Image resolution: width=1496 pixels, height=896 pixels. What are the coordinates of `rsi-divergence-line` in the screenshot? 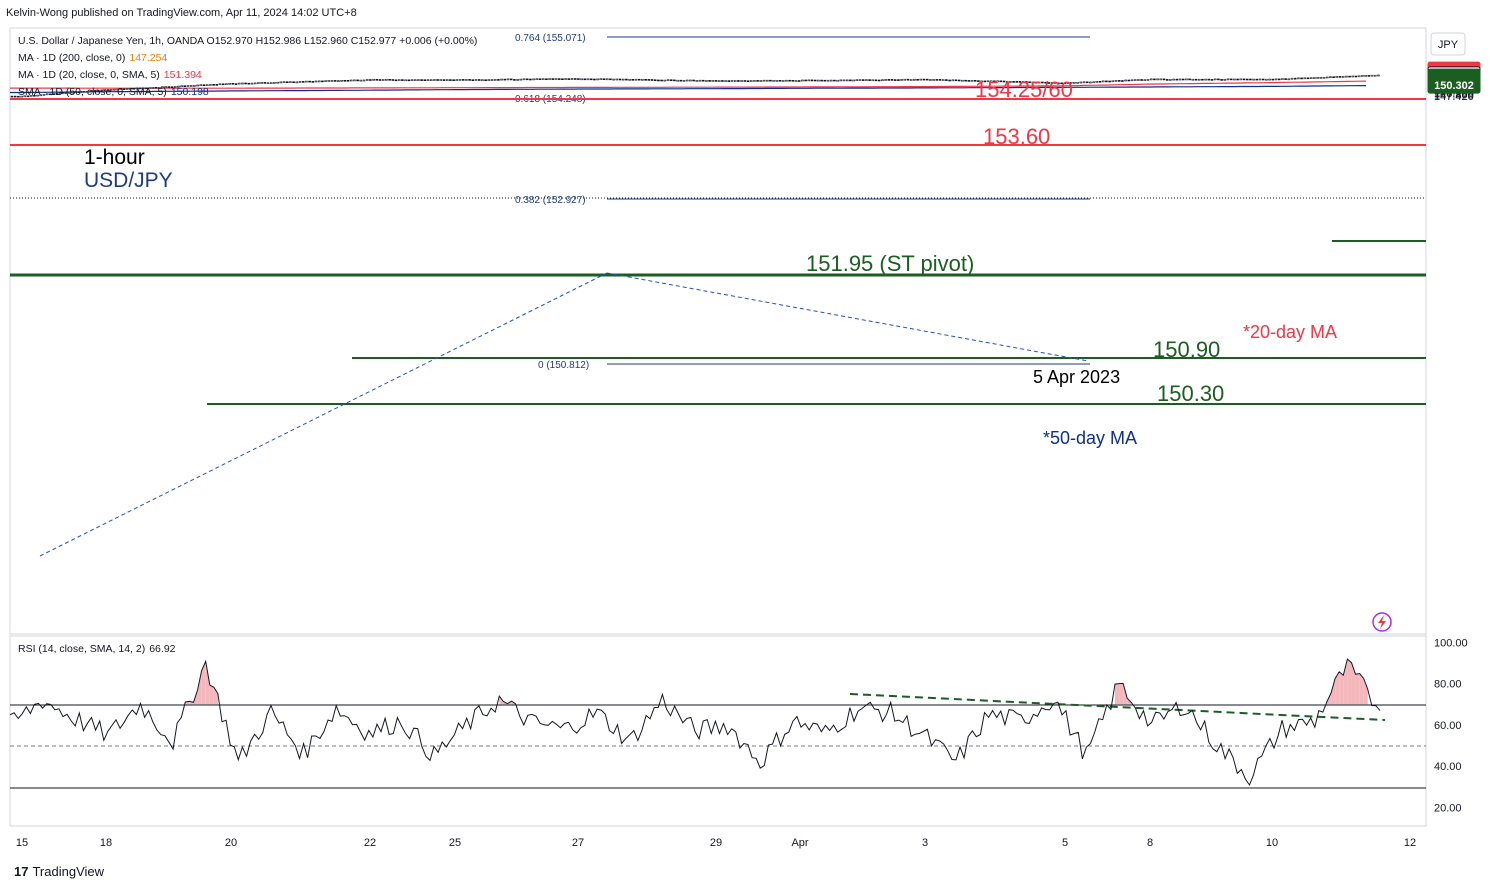 It's located at (1117, 707).